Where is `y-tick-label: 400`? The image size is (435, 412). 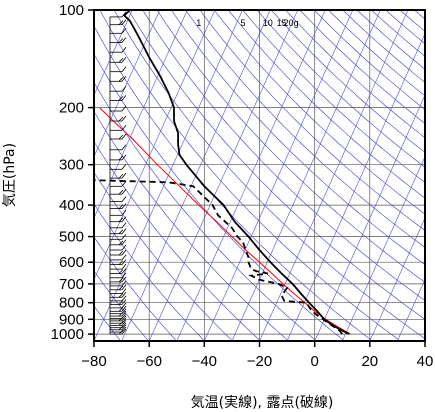 y-tick-label: 400 is located at coordinates (71, 205).